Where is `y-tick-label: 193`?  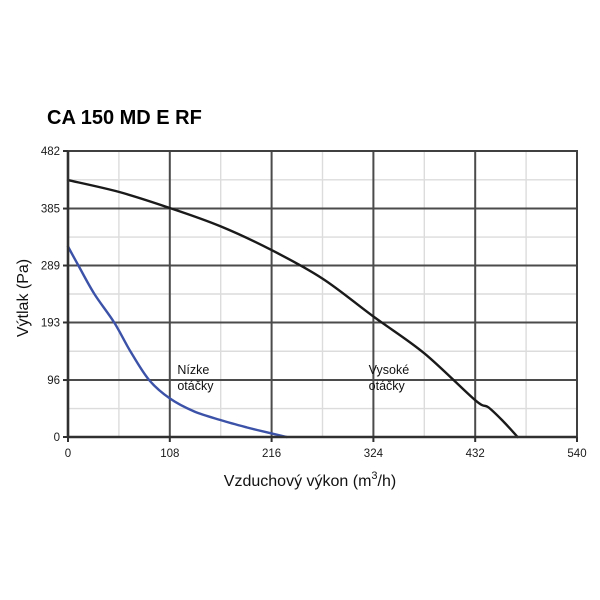
y-tick-label: 193 is located at coordinates (50, 323).